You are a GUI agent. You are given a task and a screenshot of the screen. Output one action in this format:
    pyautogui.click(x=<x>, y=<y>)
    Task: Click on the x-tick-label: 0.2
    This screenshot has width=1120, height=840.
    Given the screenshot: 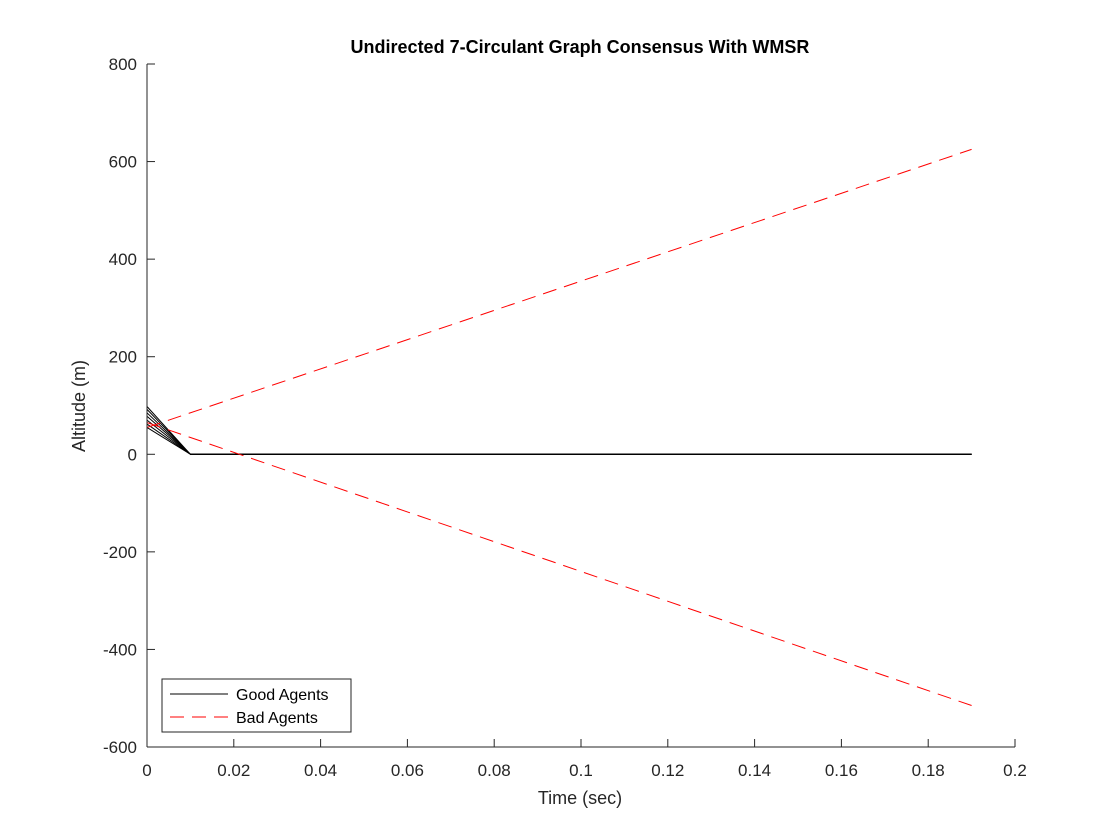 What is the action you would take?
    pyautogui.click(x=1015, y=770)
    